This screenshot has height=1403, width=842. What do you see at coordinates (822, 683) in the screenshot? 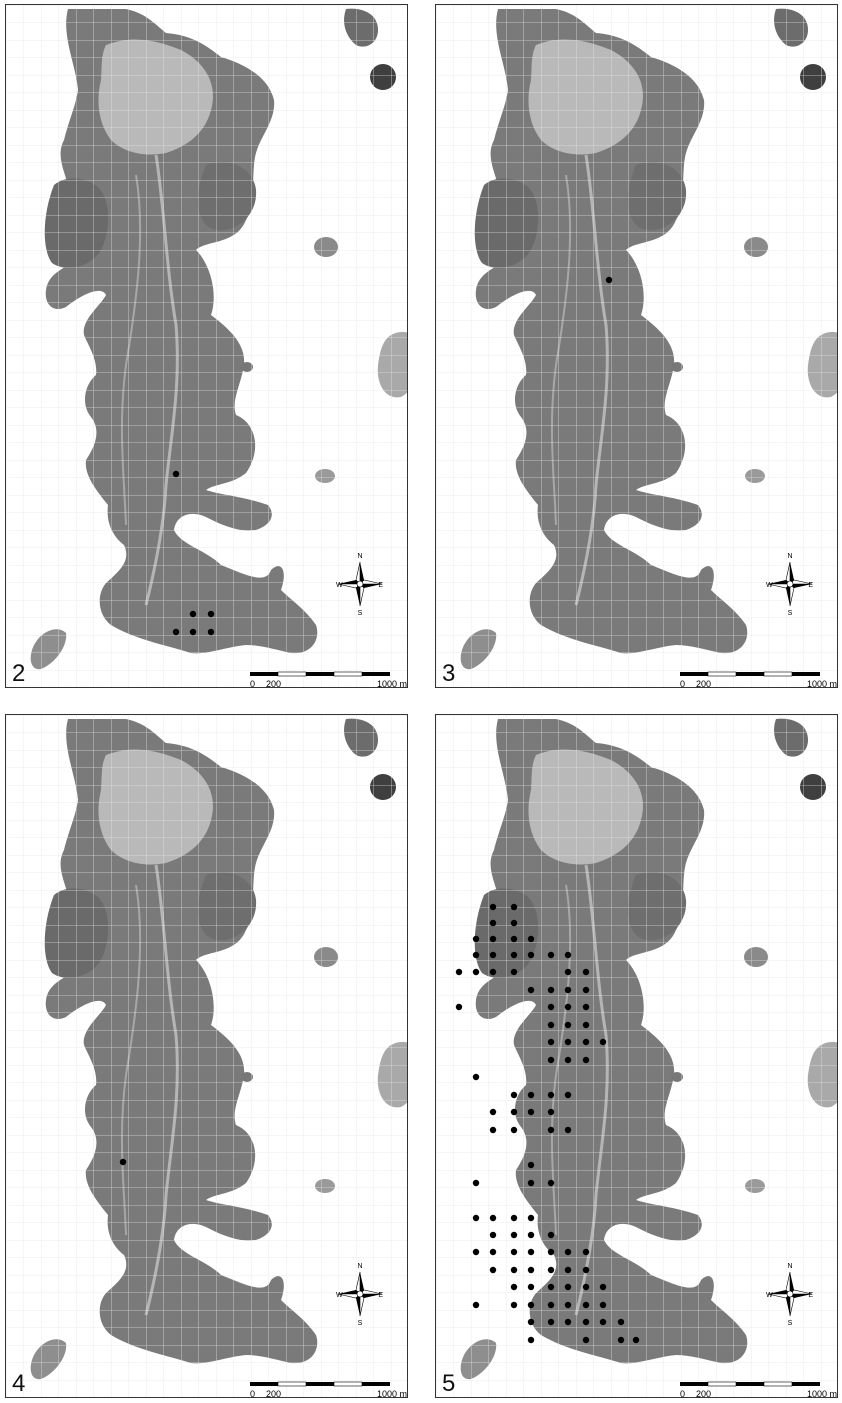
I see `scale-tick-1000: 1000 m` at bounding box center [822, 683].